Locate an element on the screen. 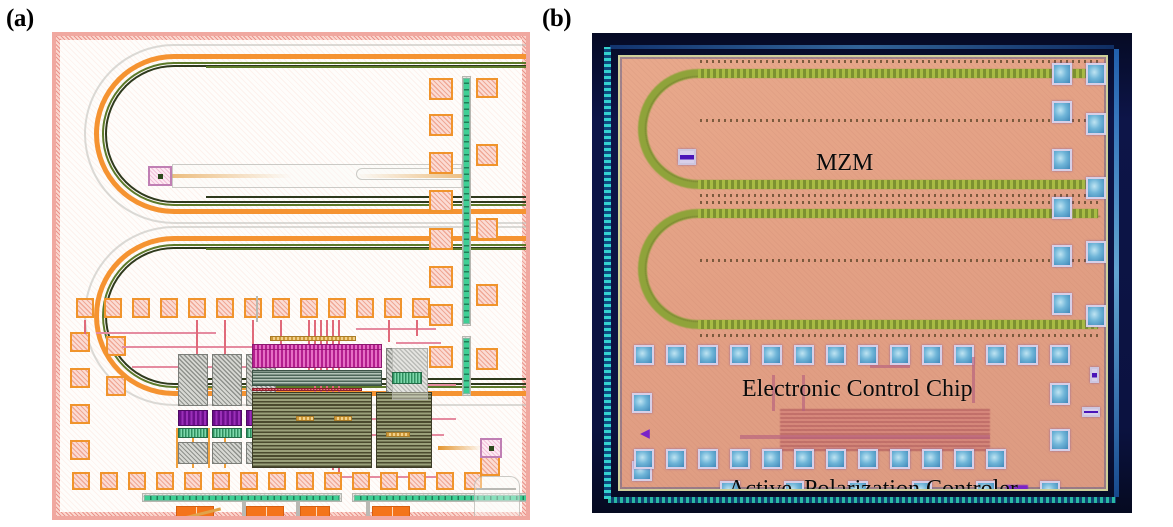  annotation-active-polarization-controller: Active Polarization Controler is located at coordinates (873, 483).